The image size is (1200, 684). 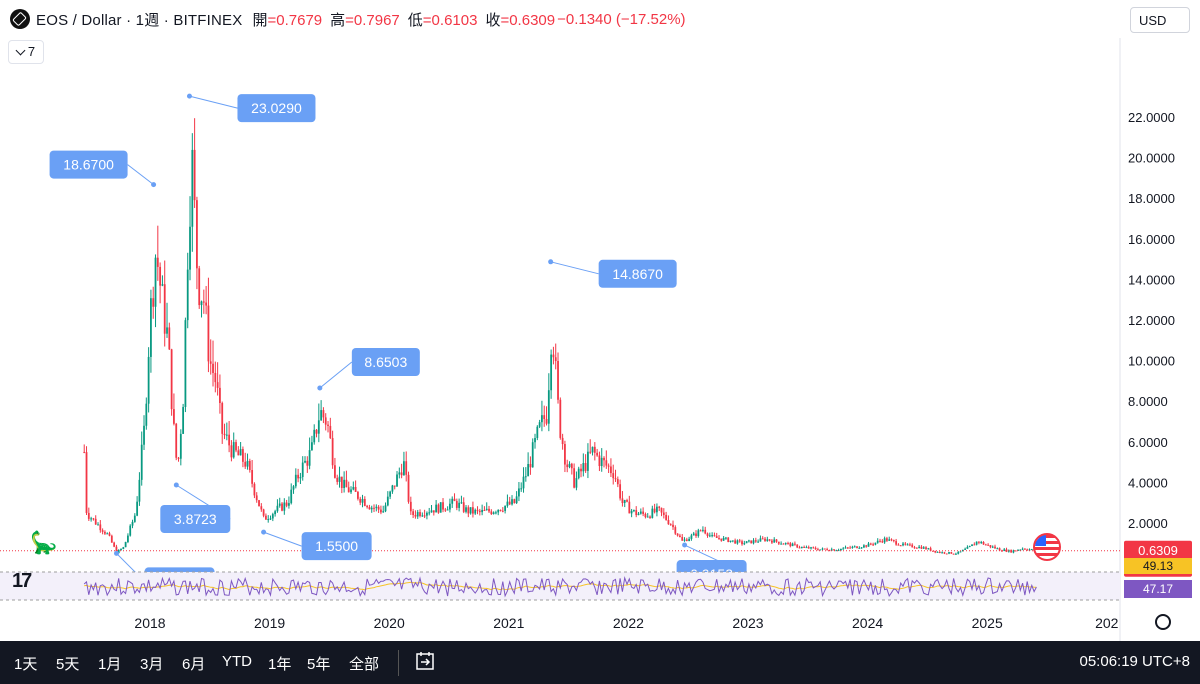 What do you see at coordinates (1158, 589) in the screenshot?
I see `rsi-tag` at bounding box center [1158, 589].